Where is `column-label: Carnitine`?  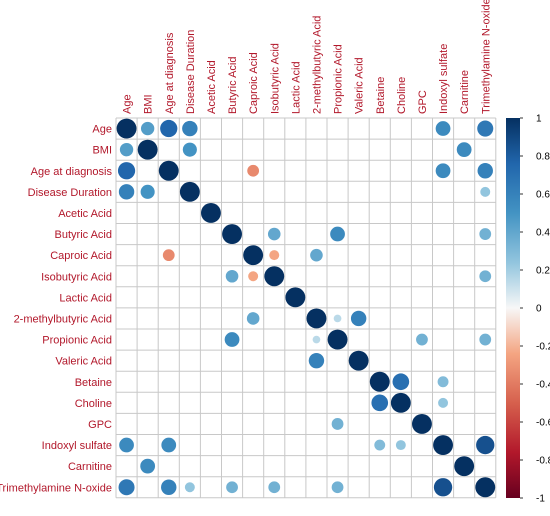
column-label: Carnitine is located at coordinates (465, 92).